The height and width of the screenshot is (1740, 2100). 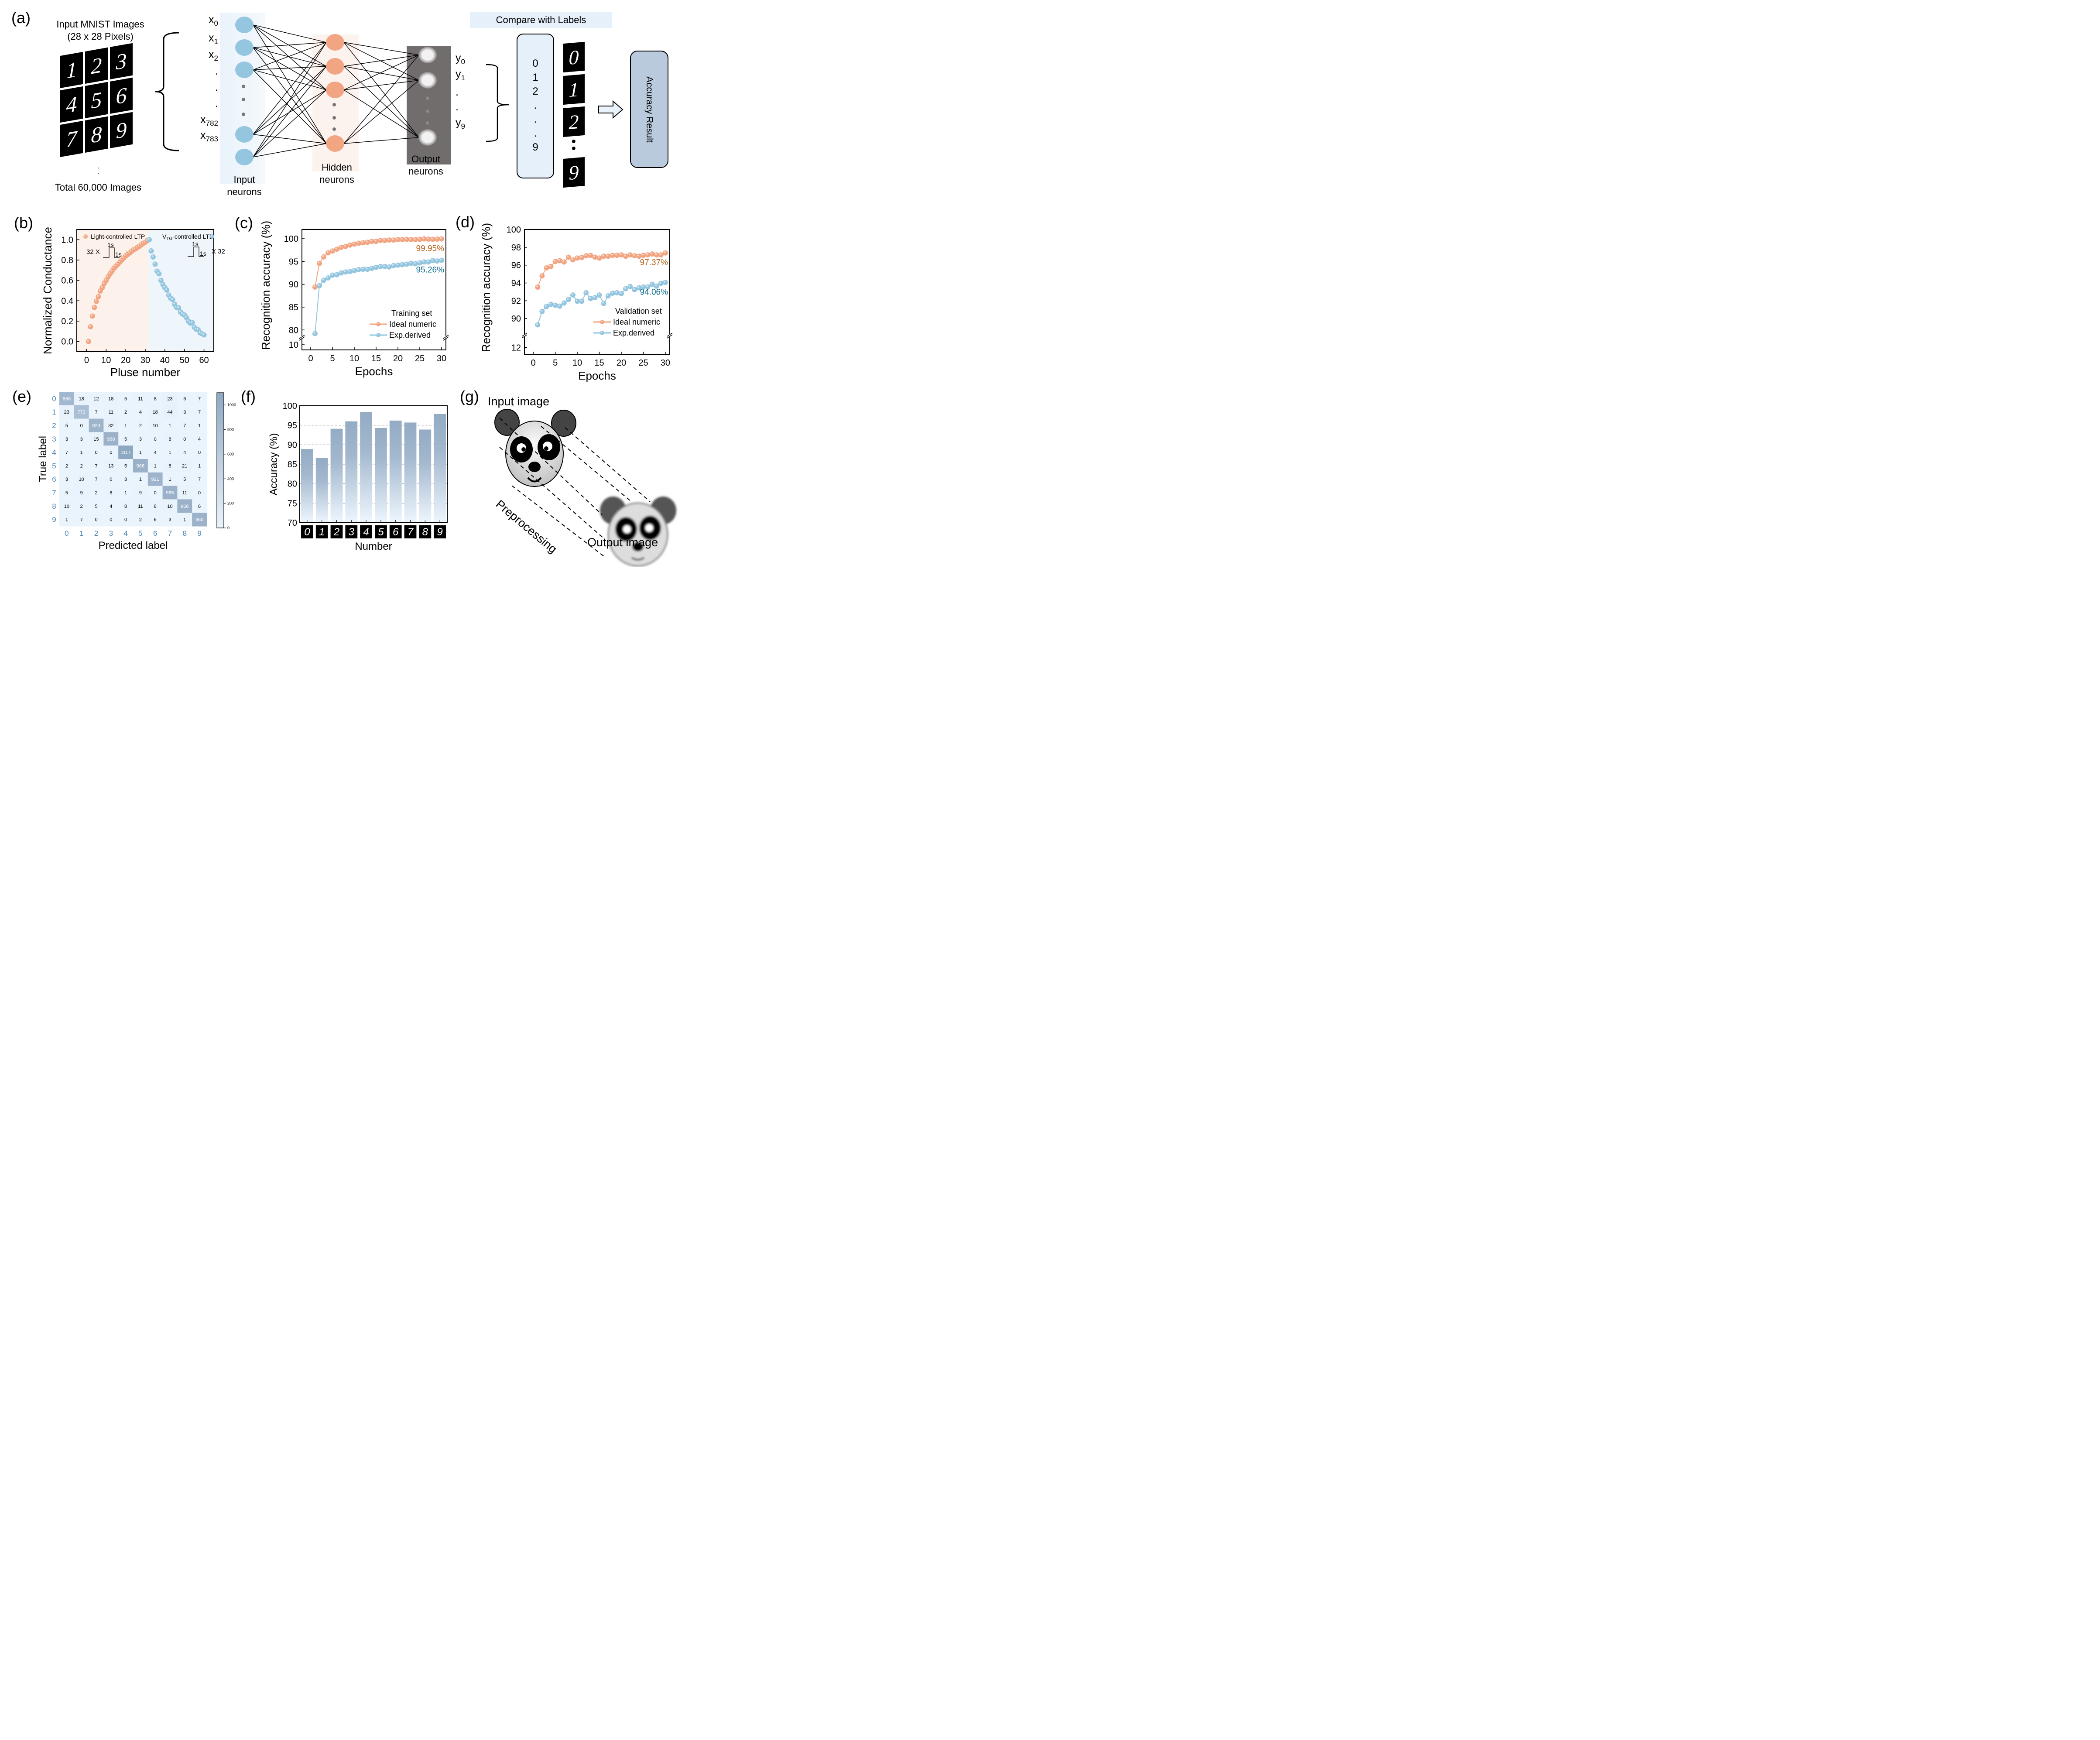 I want to click on output-image-label: Output image, so click(x=622, y=542).